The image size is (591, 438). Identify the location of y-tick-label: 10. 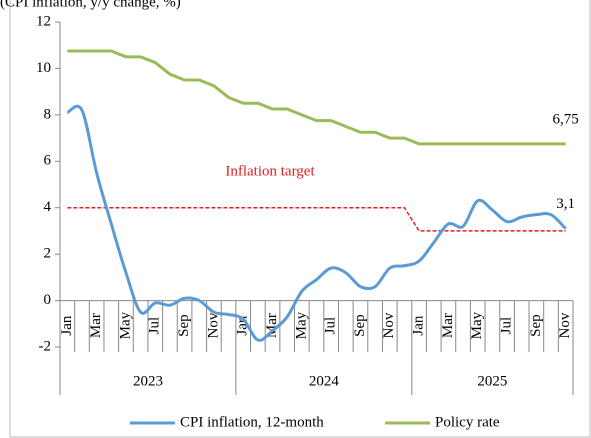
(43, 68).